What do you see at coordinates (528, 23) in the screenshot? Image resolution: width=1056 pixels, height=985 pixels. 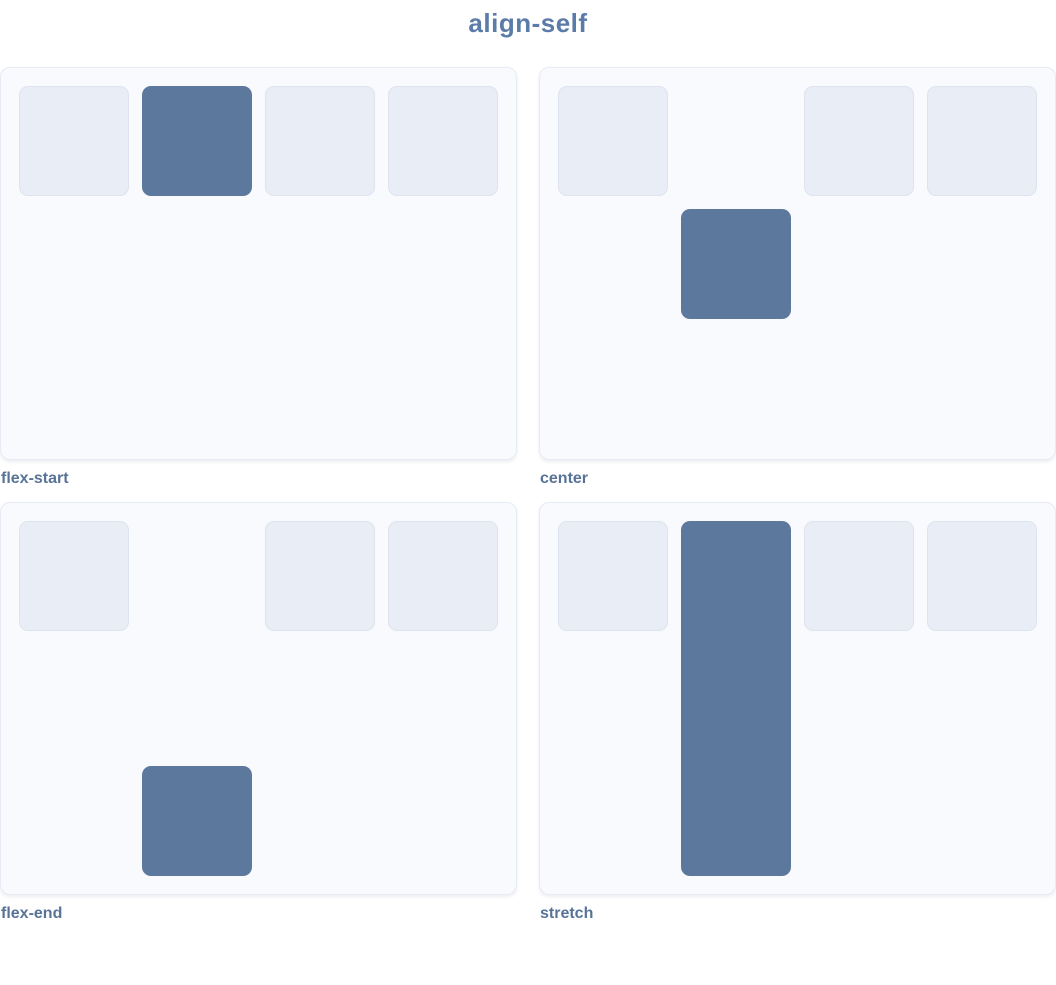 I see `page-title: align-self` at bounding box center [528, 23].